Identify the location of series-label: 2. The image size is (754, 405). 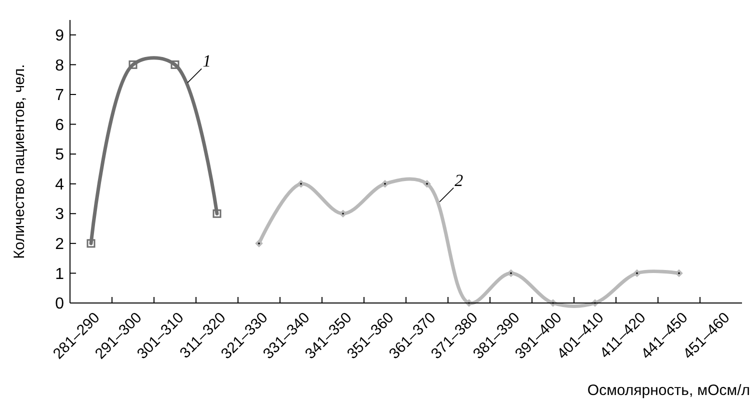
(459, 180).